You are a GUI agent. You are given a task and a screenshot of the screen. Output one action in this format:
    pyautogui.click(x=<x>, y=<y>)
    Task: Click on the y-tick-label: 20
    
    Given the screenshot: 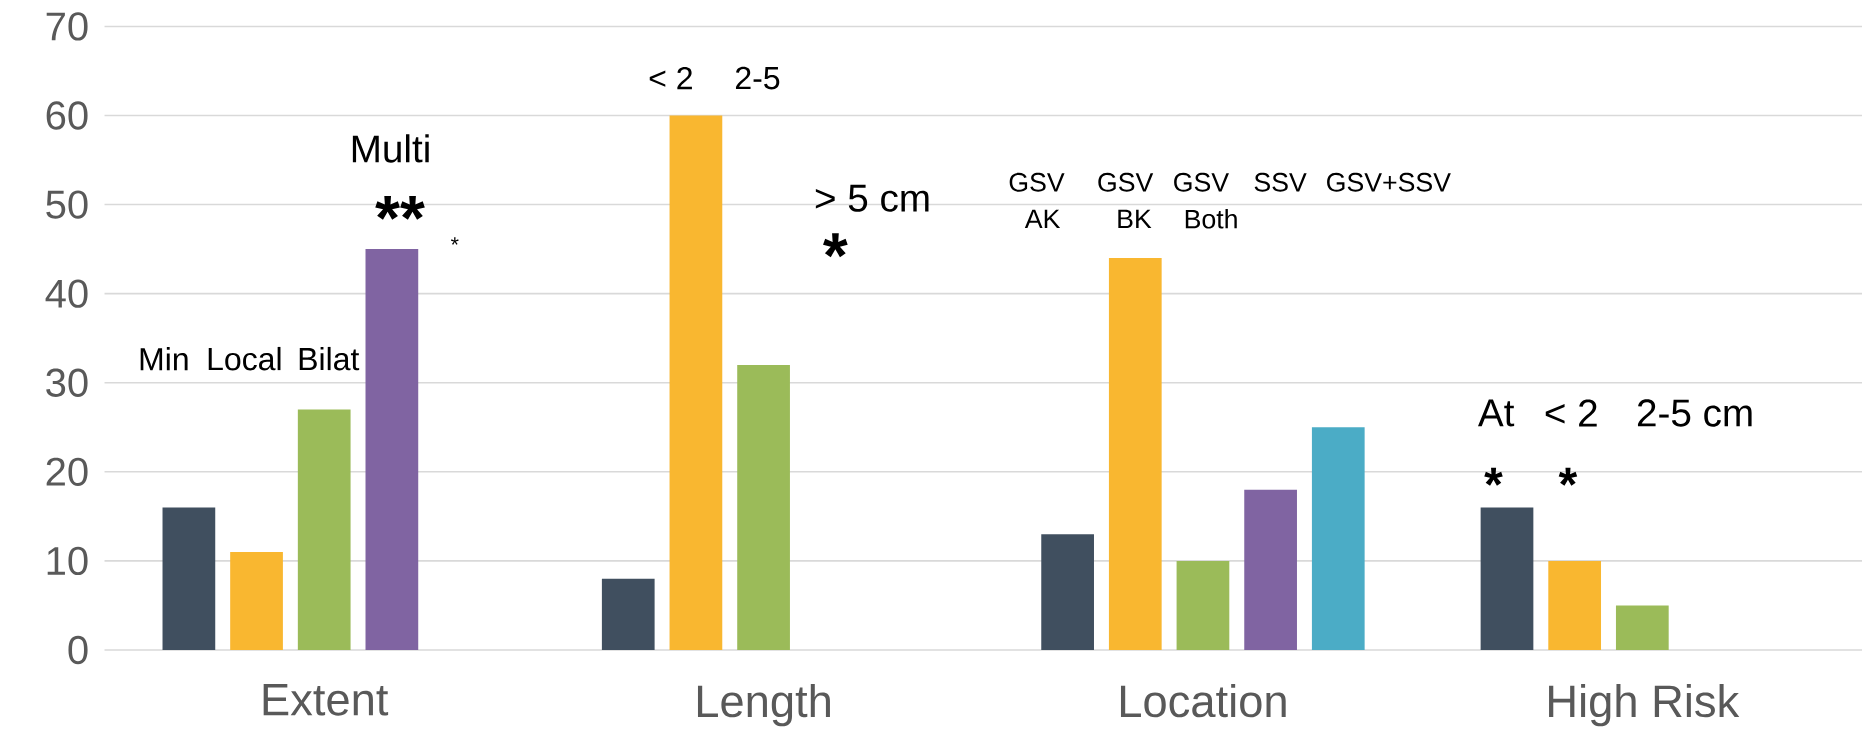 What is the action you would take?
    pyautogui.click(x=67, y=471)
    